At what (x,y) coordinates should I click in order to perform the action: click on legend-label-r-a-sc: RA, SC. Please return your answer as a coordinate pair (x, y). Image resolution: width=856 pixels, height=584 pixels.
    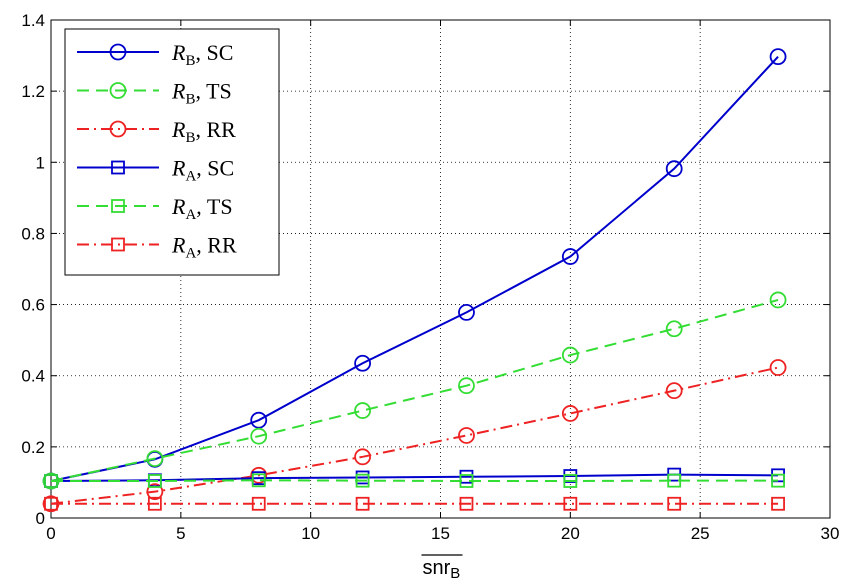
    Looking at the image, I should click on (202, 170).